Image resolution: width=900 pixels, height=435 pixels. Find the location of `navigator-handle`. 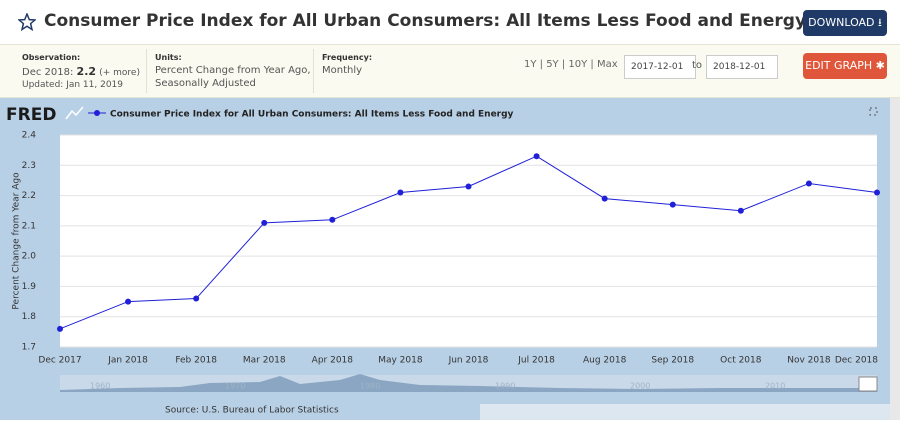

navigator-handle is located at coordinates (868, 384).